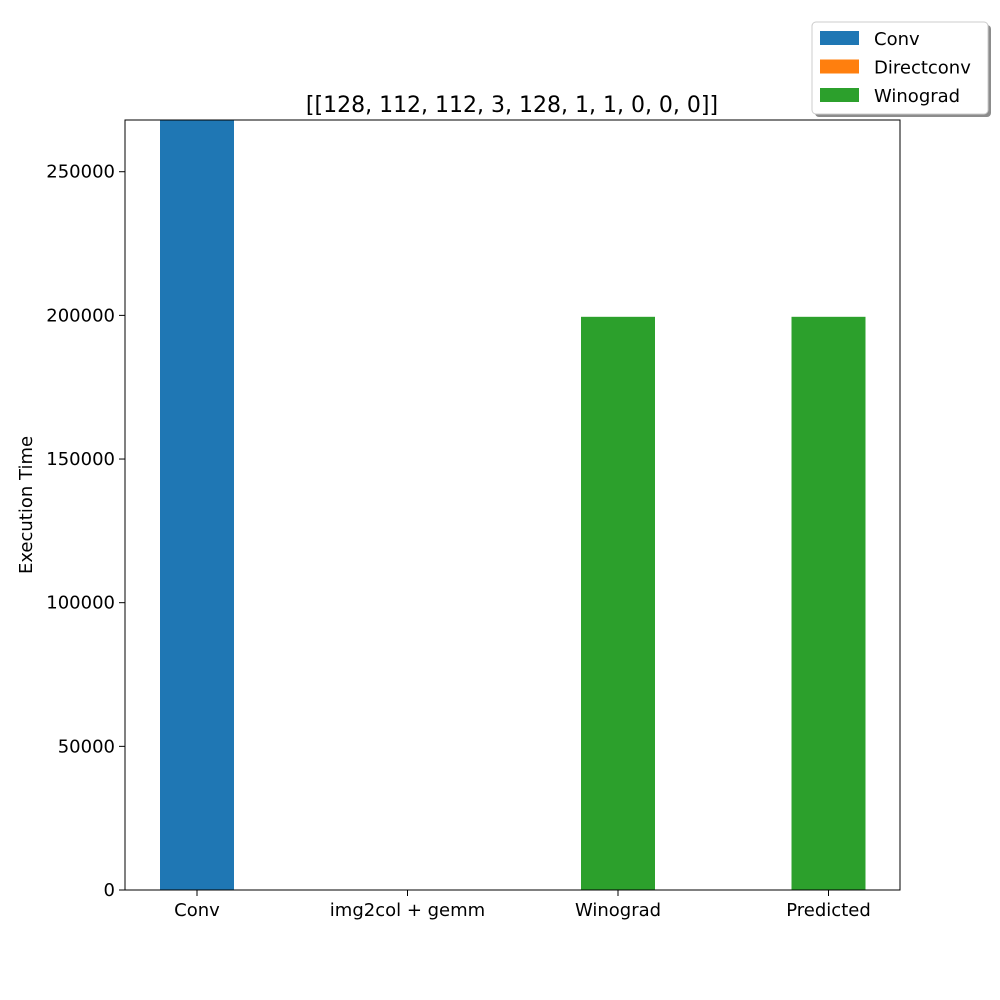 The height and width of the screenshot is (1000, 1000). I want to click on x-tick-label: Predicted, so click(828, 910).